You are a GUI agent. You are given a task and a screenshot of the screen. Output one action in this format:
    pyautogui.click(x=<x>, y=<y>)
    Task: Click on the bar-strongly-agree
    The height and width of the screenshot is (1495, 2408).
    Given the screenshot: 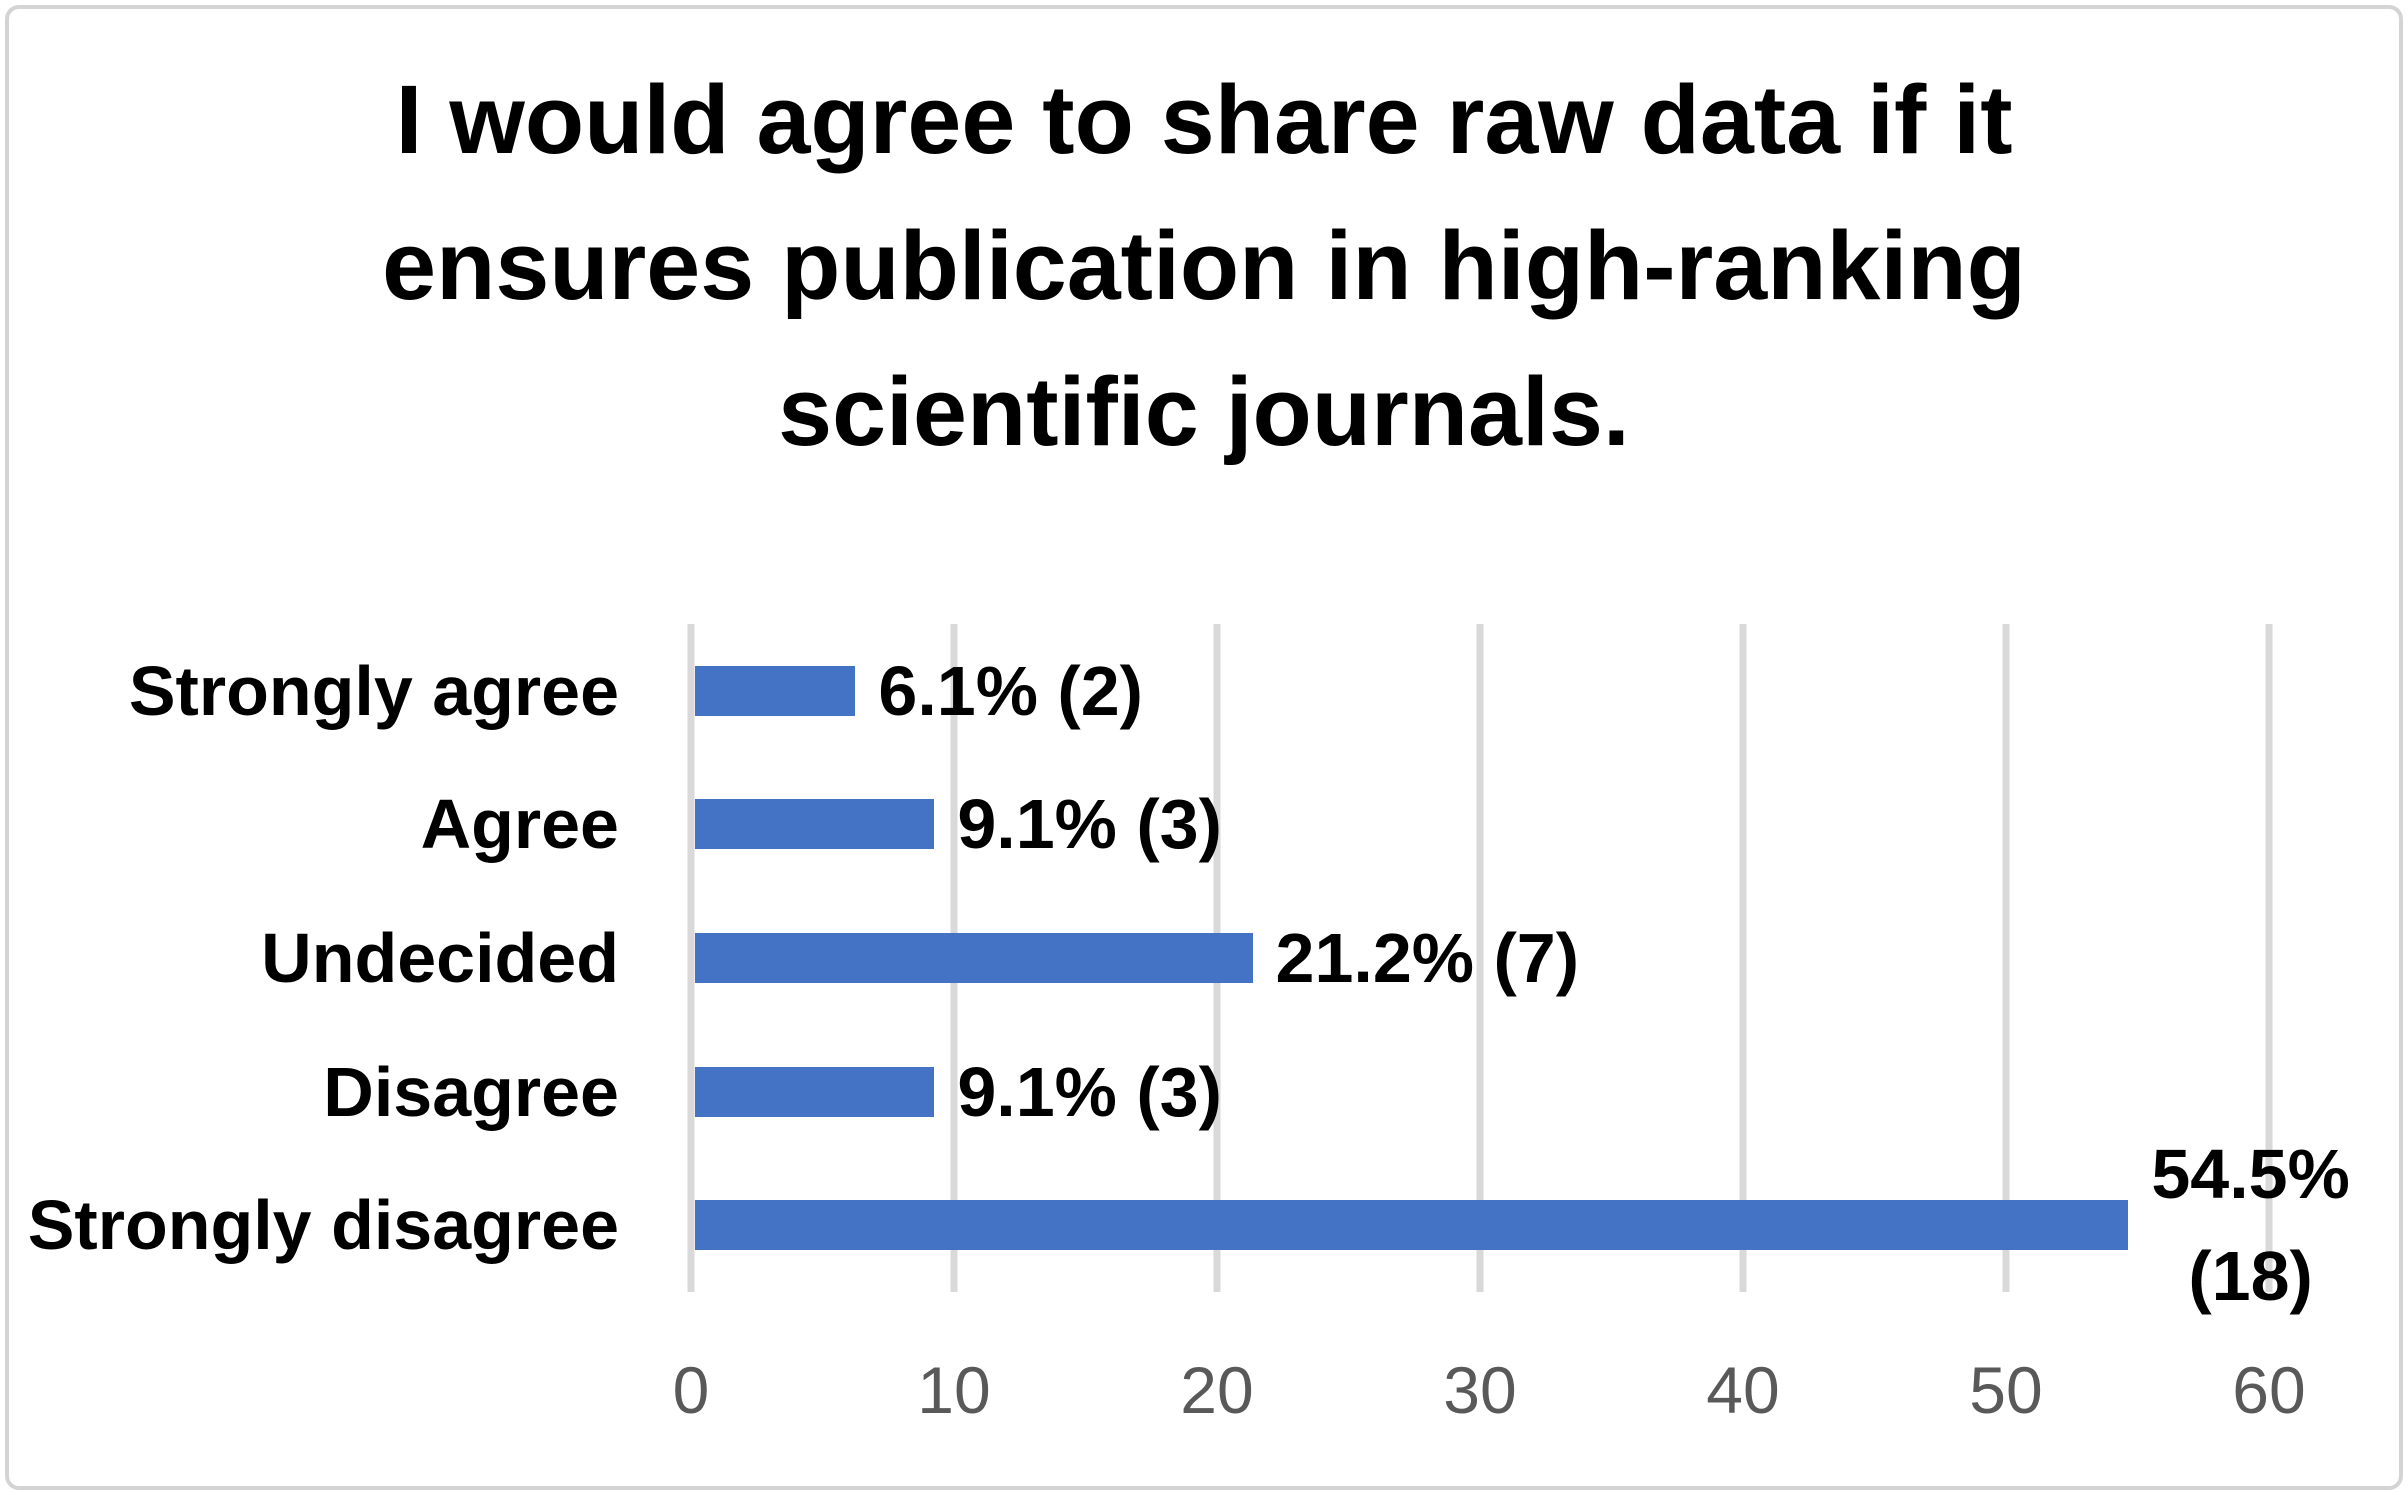 What is the action you would take?
    pyautogui.click(x=775, y=690)
    